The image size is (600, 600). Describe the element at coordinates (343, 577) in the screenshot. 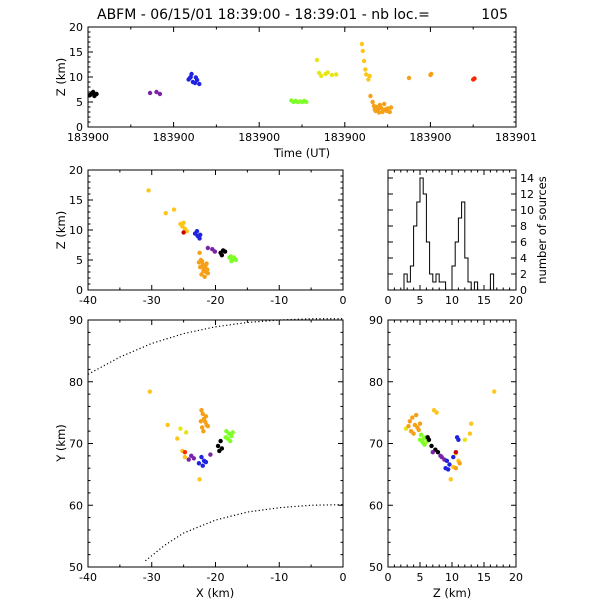

I see `x-axis-tick-label: 0` at that location.